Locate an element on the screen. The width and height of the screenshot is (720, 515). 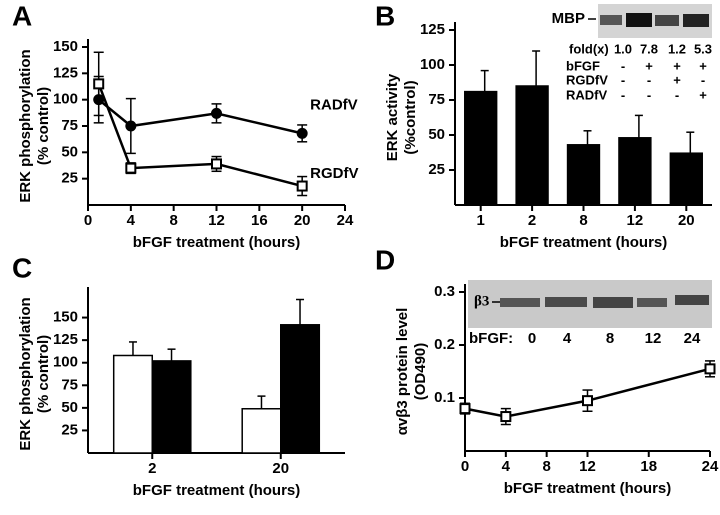
panel-letter: C is located at coordinates (22, 267).